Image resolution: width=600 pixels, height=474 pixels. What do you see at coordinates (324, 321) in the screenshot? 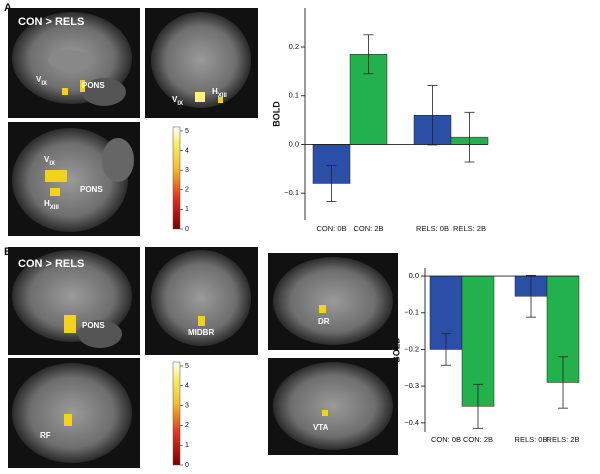
I see `region: DR` at bounding box center [324, 321].